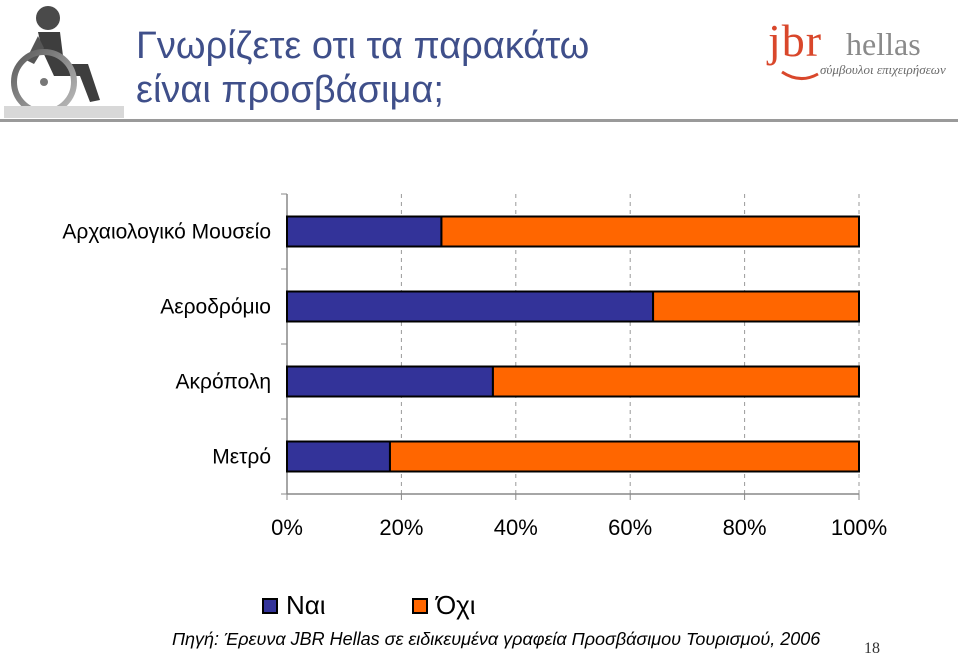 The width and height of the screenshot is (960, 658). What do you see at coordinates (287, 527) in the screenshot?
I see `x-tick-label: 0%` at bounding box center [287, 527].